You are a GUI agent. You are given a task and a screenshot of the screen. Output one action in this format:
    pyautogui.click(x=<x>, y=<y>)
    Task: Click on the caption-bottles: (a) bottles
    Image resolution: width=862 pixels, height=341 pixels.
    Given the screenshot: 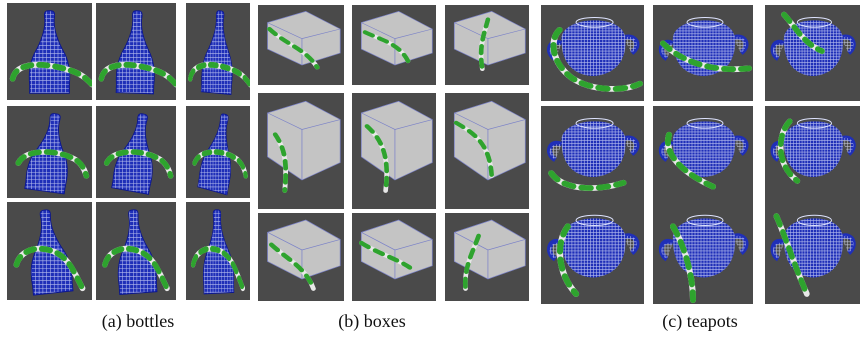 What is the action you would take?
    pyautogui.click(x=138, y=321)
    